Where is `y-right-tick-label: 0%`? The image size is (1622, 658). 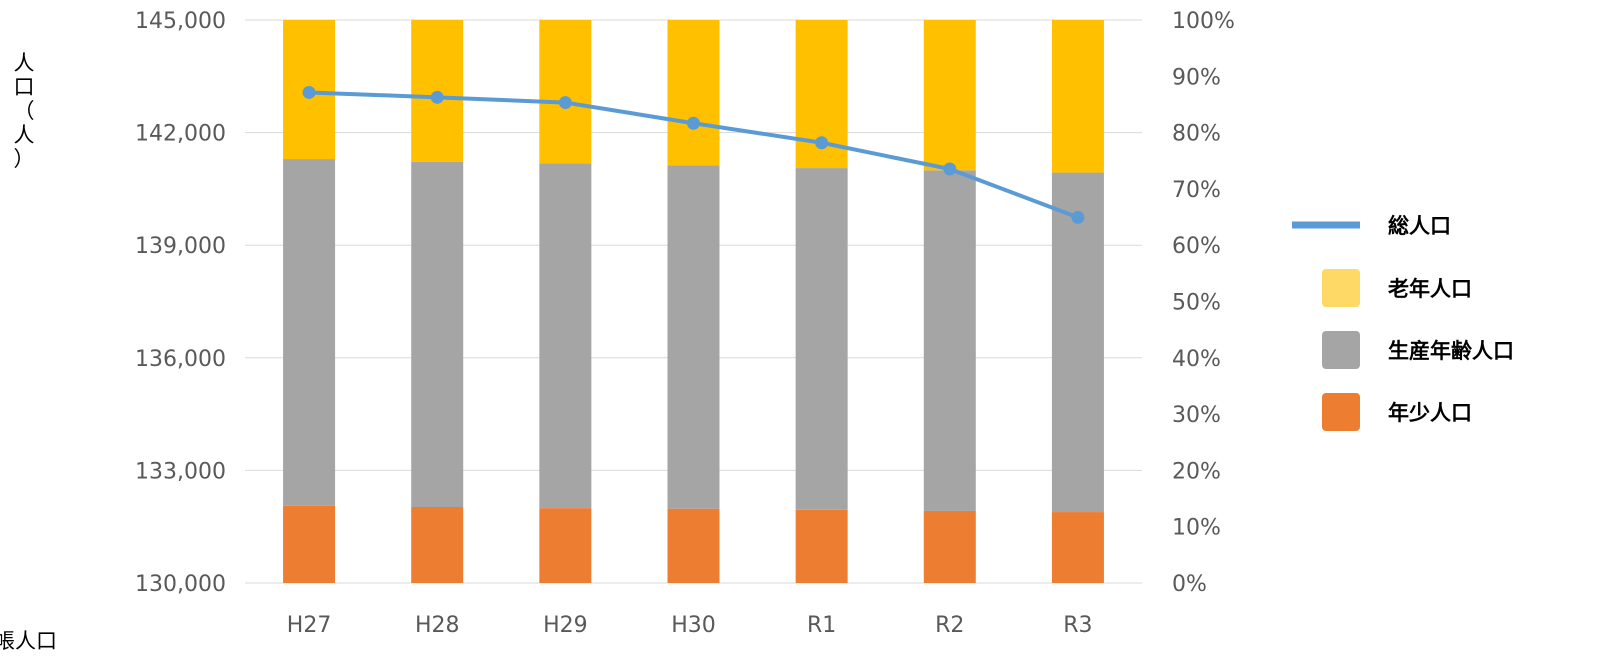
y-right-tick-label: 0% is located at coordinates (1189, 584).